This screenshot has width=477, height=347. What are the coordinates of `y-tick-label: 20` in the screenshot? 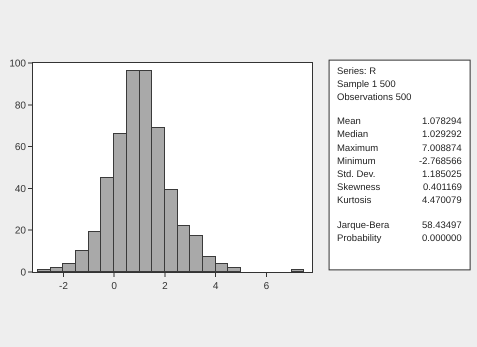 It's located at (20, 231).